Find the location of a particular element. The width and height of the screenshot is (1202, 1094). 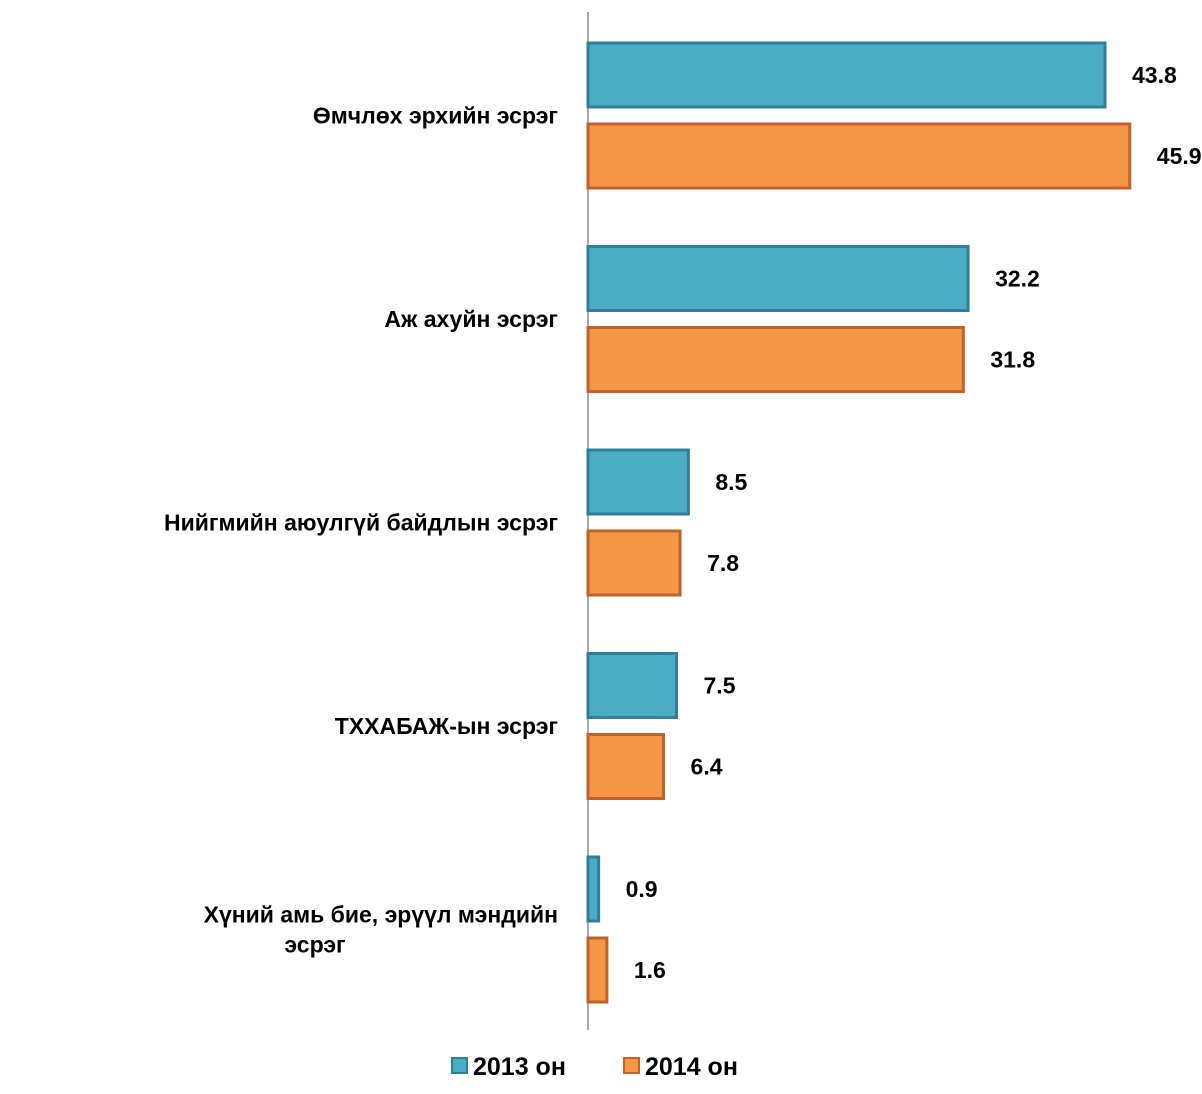

value-label: 1.6 is located at coordinates (650, 970).